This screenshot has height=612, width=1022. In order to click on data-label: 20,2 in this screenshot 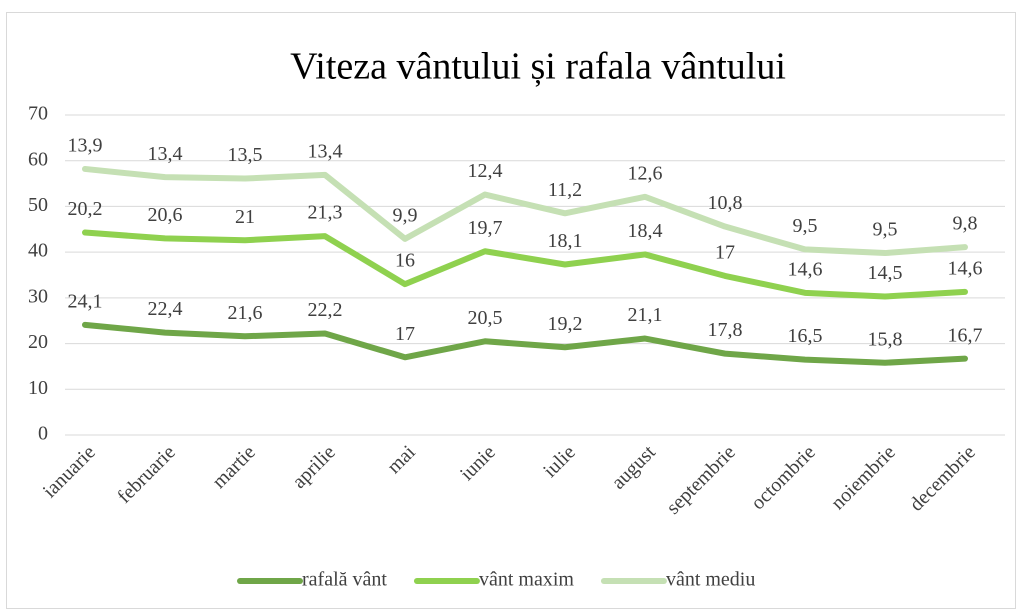, I will do `click(85, 209)`.